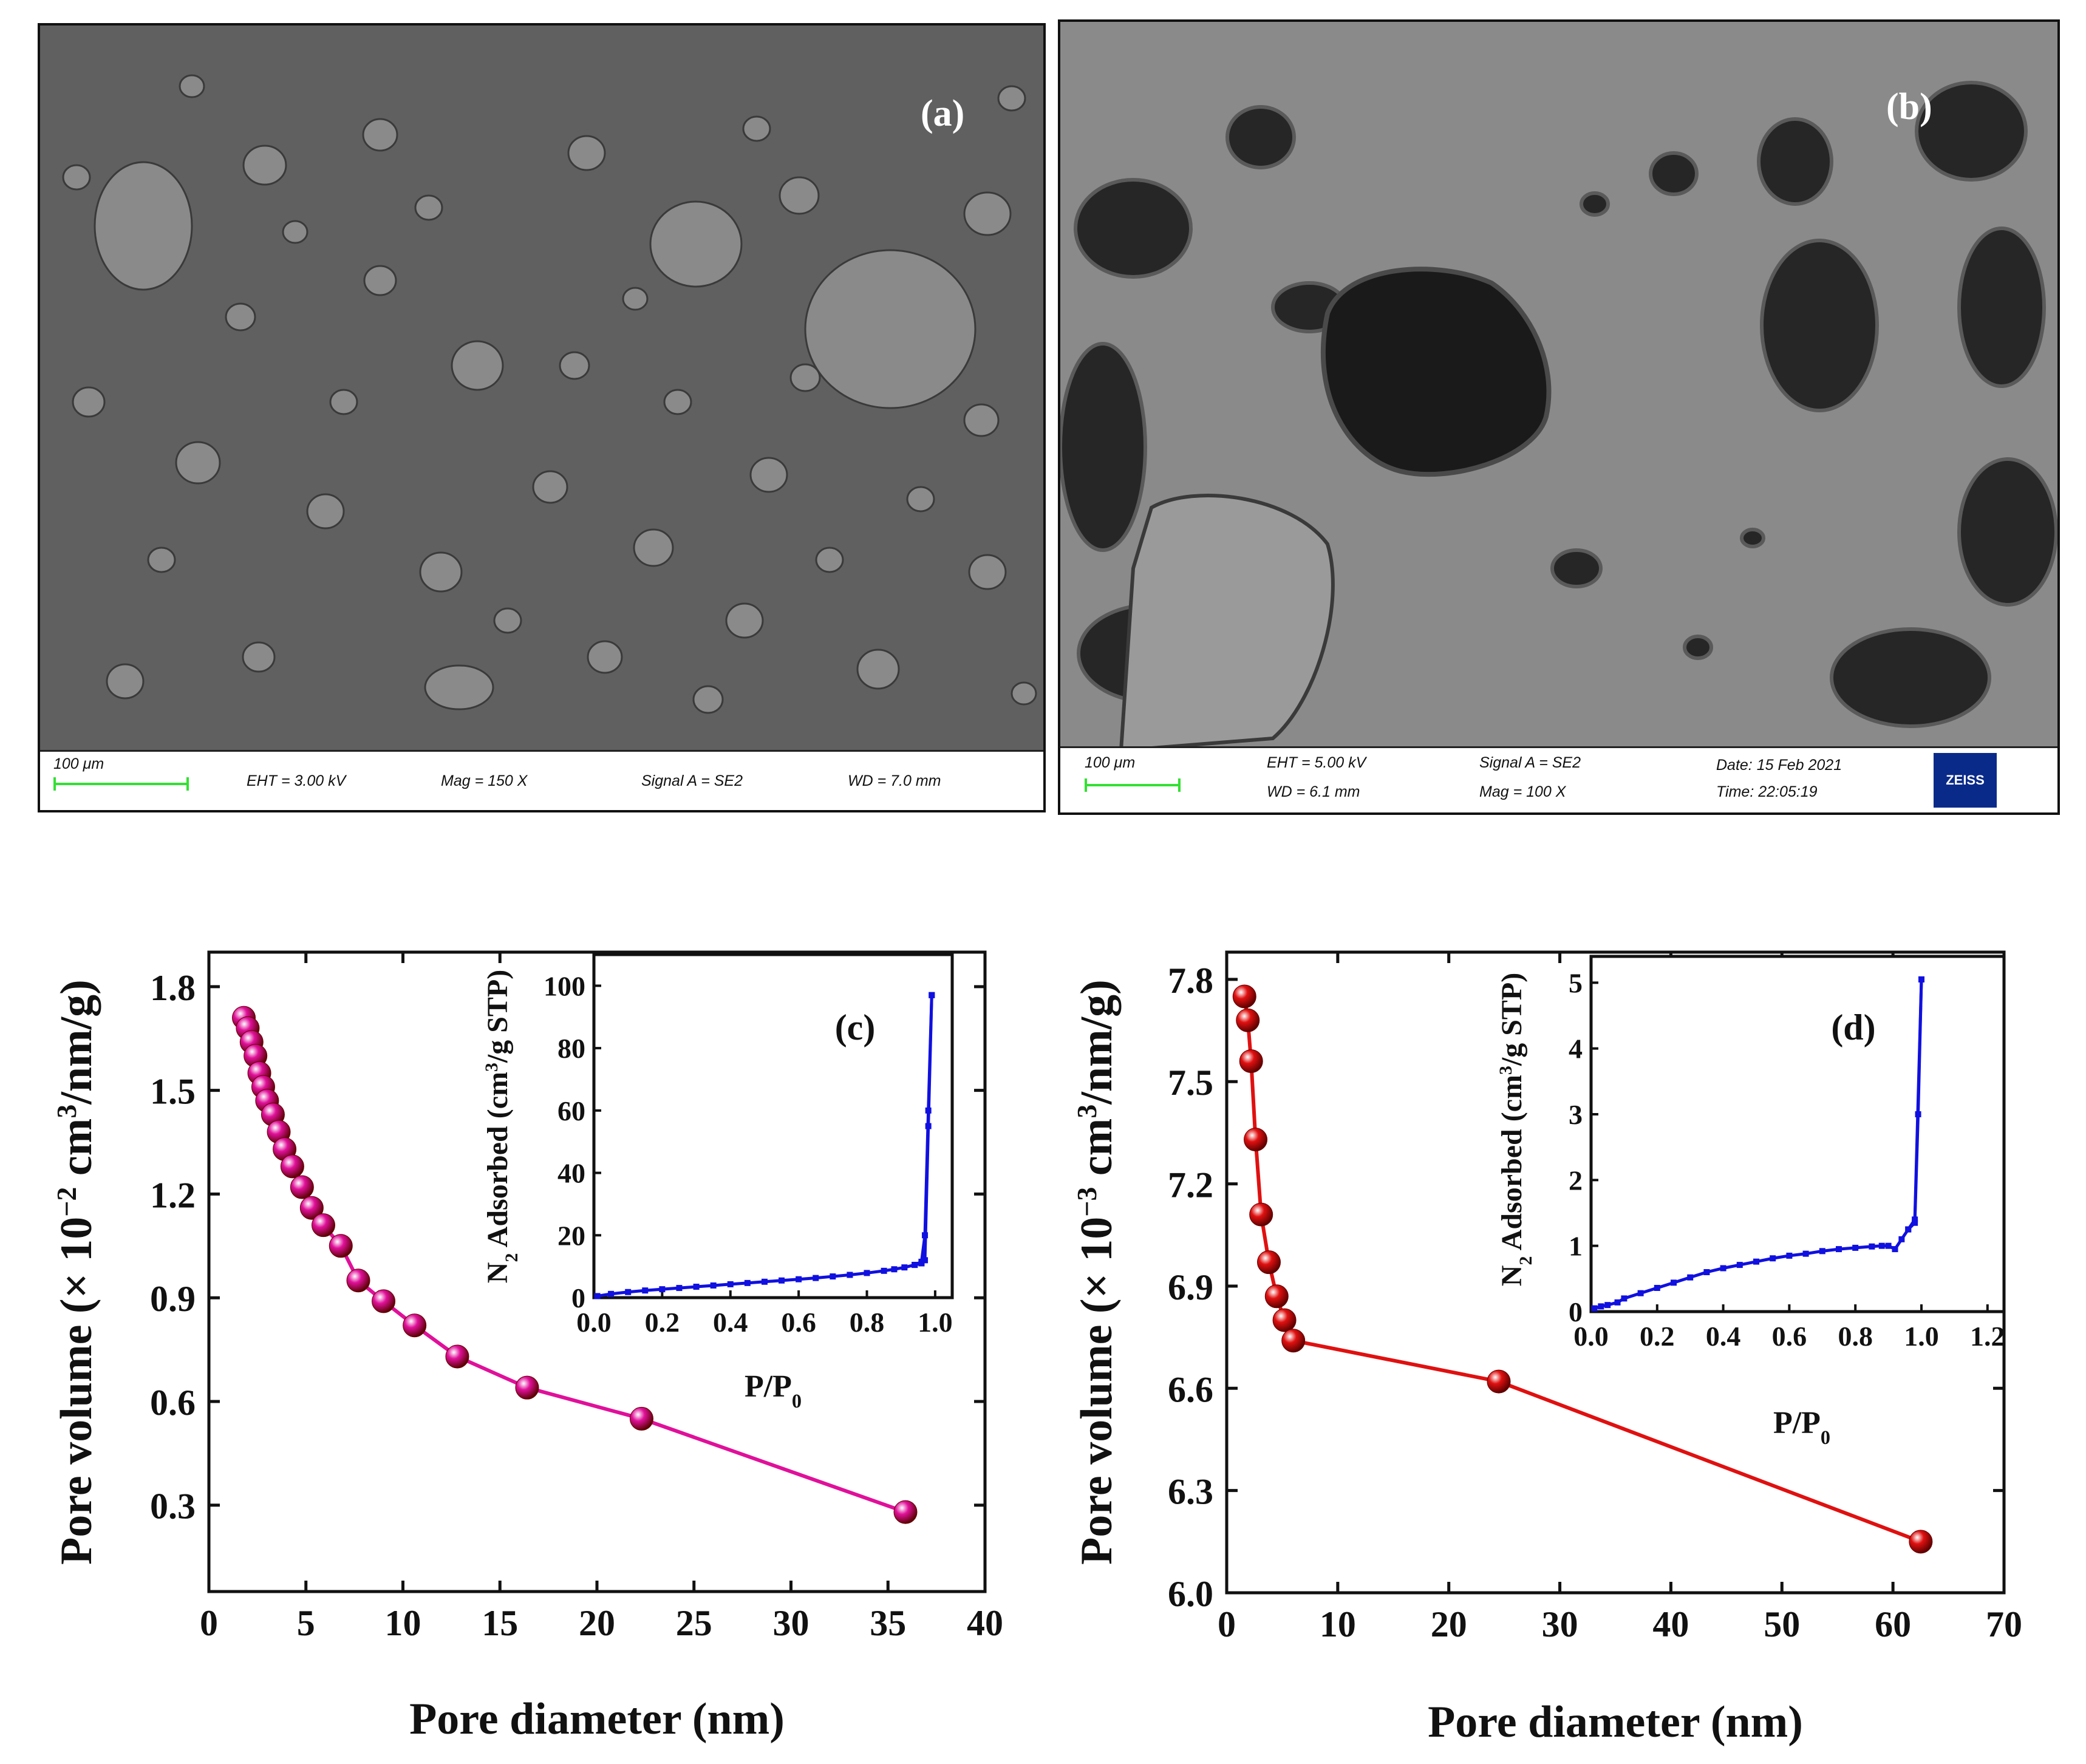 This screenshot has width=2086, height=1764. I want to click on inset-y-tick-label: 100, so click(564, 985).